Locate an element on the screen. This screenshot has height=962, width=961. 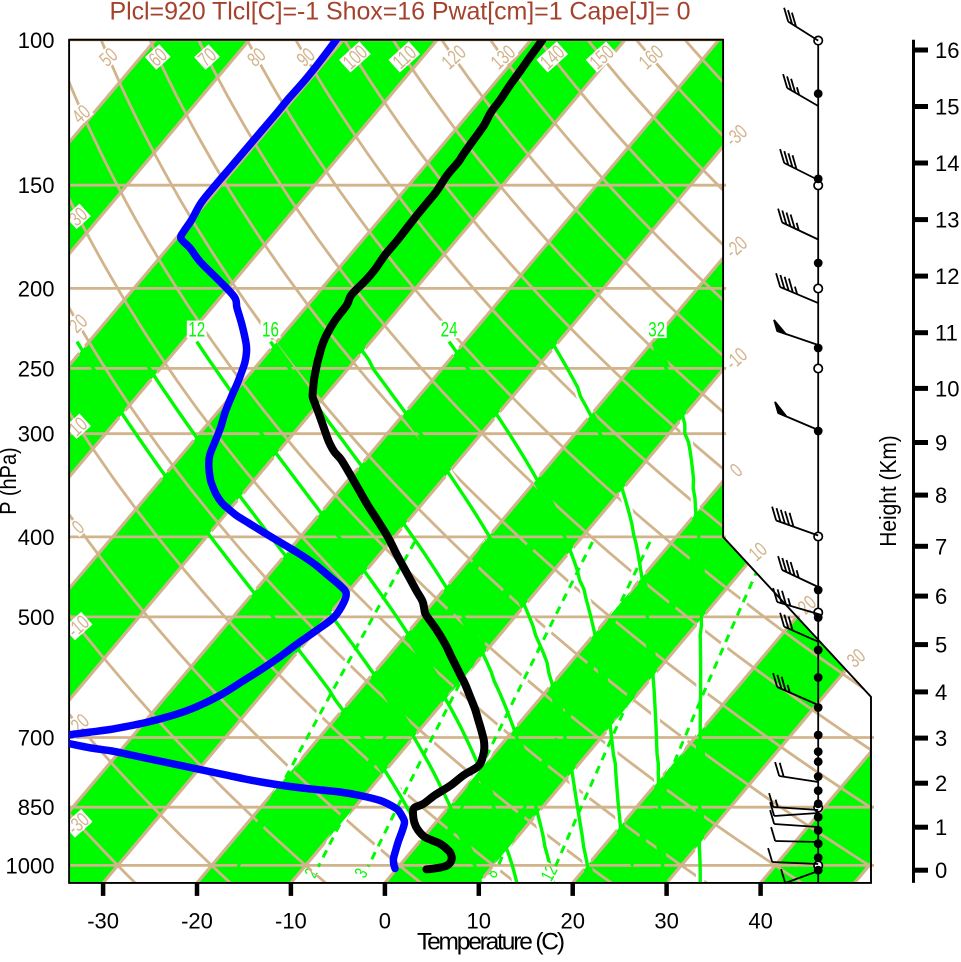
svg-text: 850 is located at coordinates (36, 807).